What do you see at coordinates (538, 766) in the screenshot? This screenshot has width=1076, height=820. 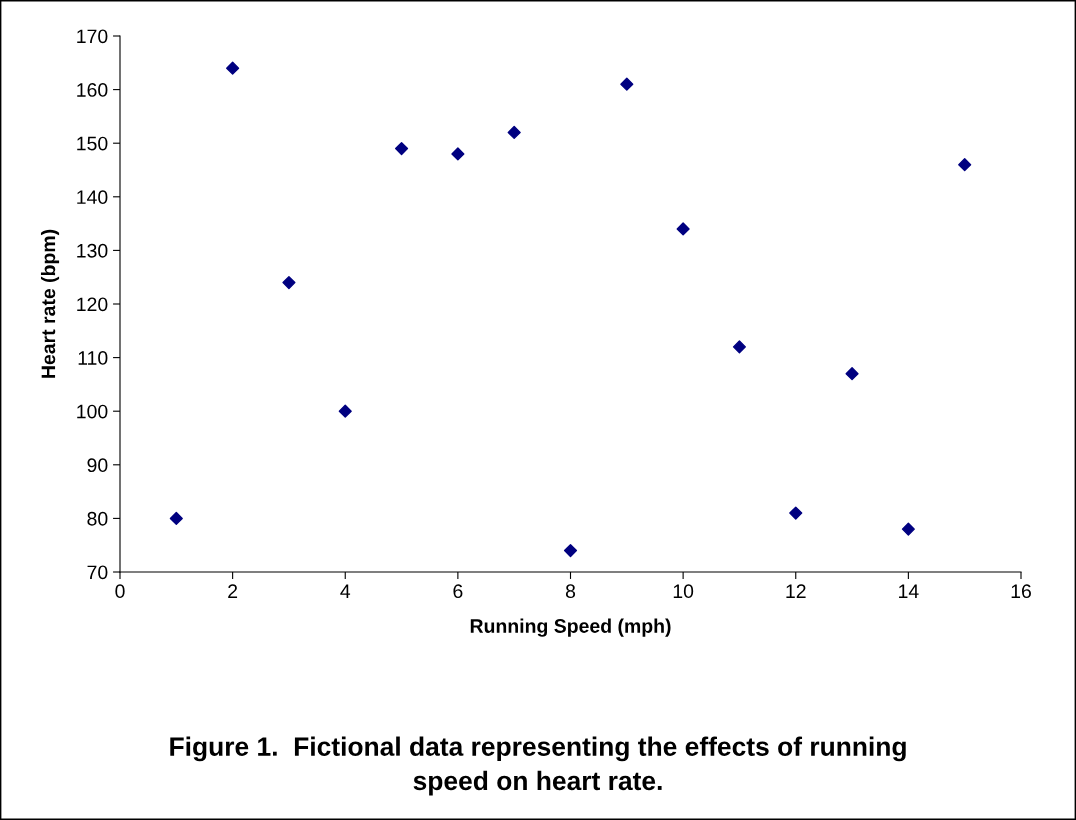 I see `caption: Figure 1. Fictional data representing the effects of running speed on heart rate.` at bounding box center [538, 766].